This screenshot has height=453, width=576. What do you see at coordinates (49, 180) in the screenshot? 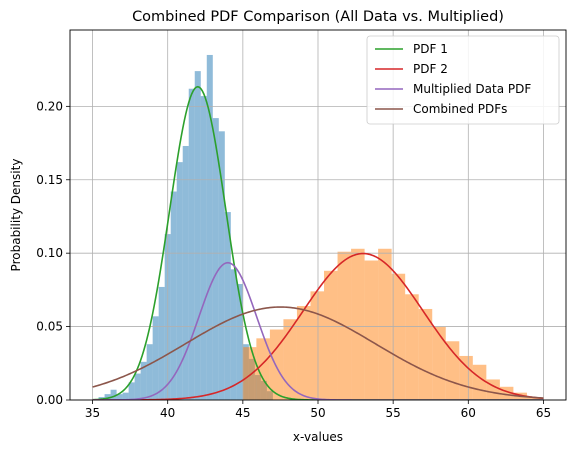
I see `y-tick-label: 0.15` at bounding box center [49, 180].